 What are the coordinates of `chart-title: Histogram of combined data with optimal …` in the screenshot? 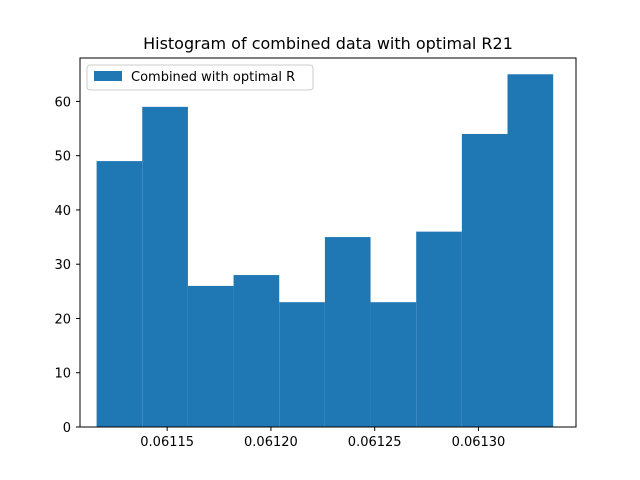 It's located at (328, 43).